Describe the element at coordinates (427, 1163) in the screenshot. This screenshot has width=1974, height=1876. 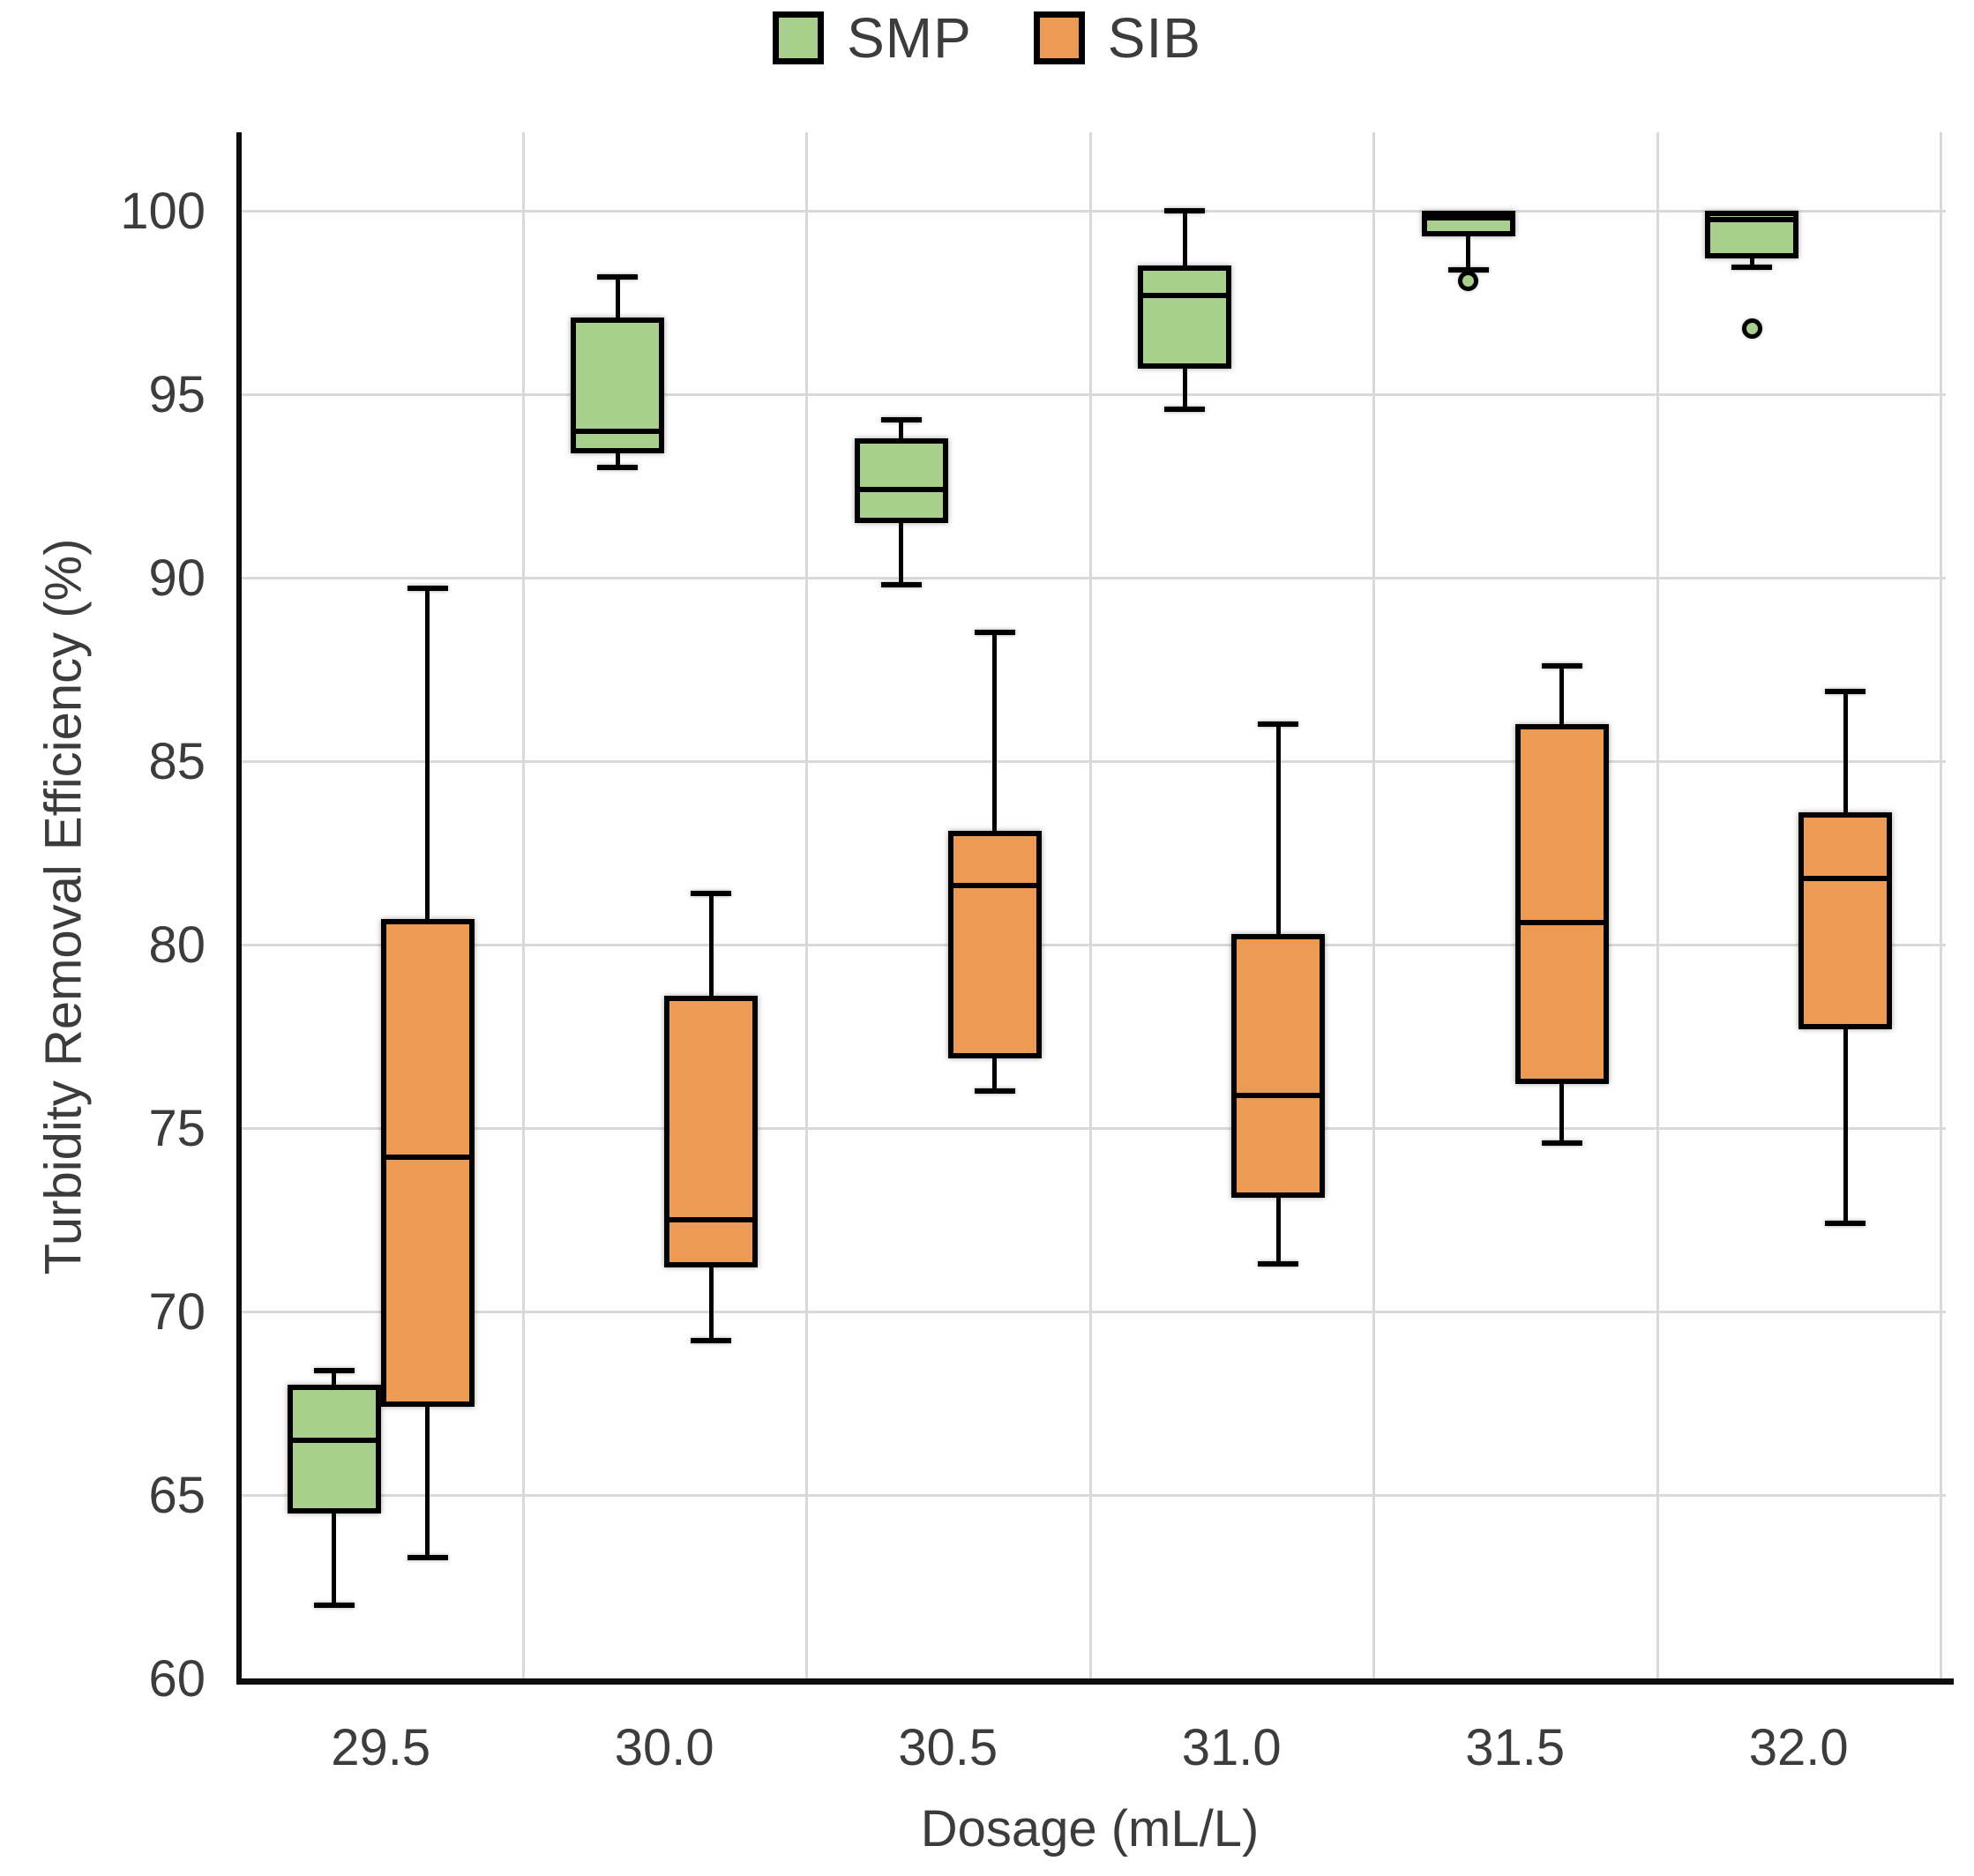
I see `box-sib-29.5-rect` at that location.